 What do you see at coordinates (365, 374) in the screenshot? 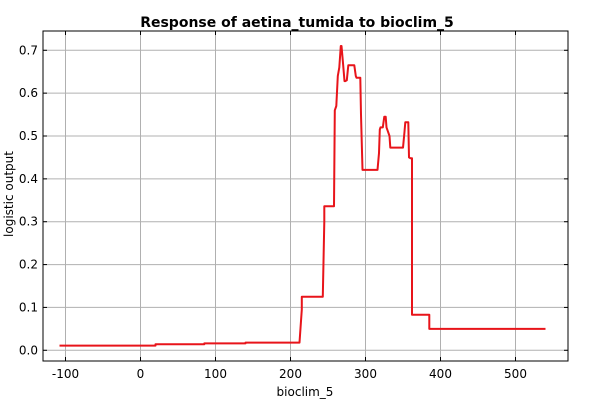
I see `x-tick-label: 300` at bounding box center [365, 374].